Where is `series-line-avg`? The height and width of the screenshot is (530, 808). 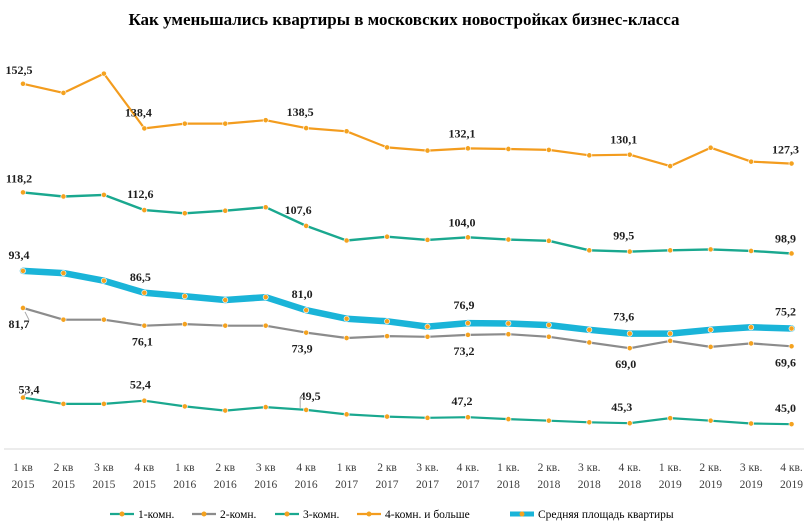
series-line-avg is located at coordinates (407, 302).